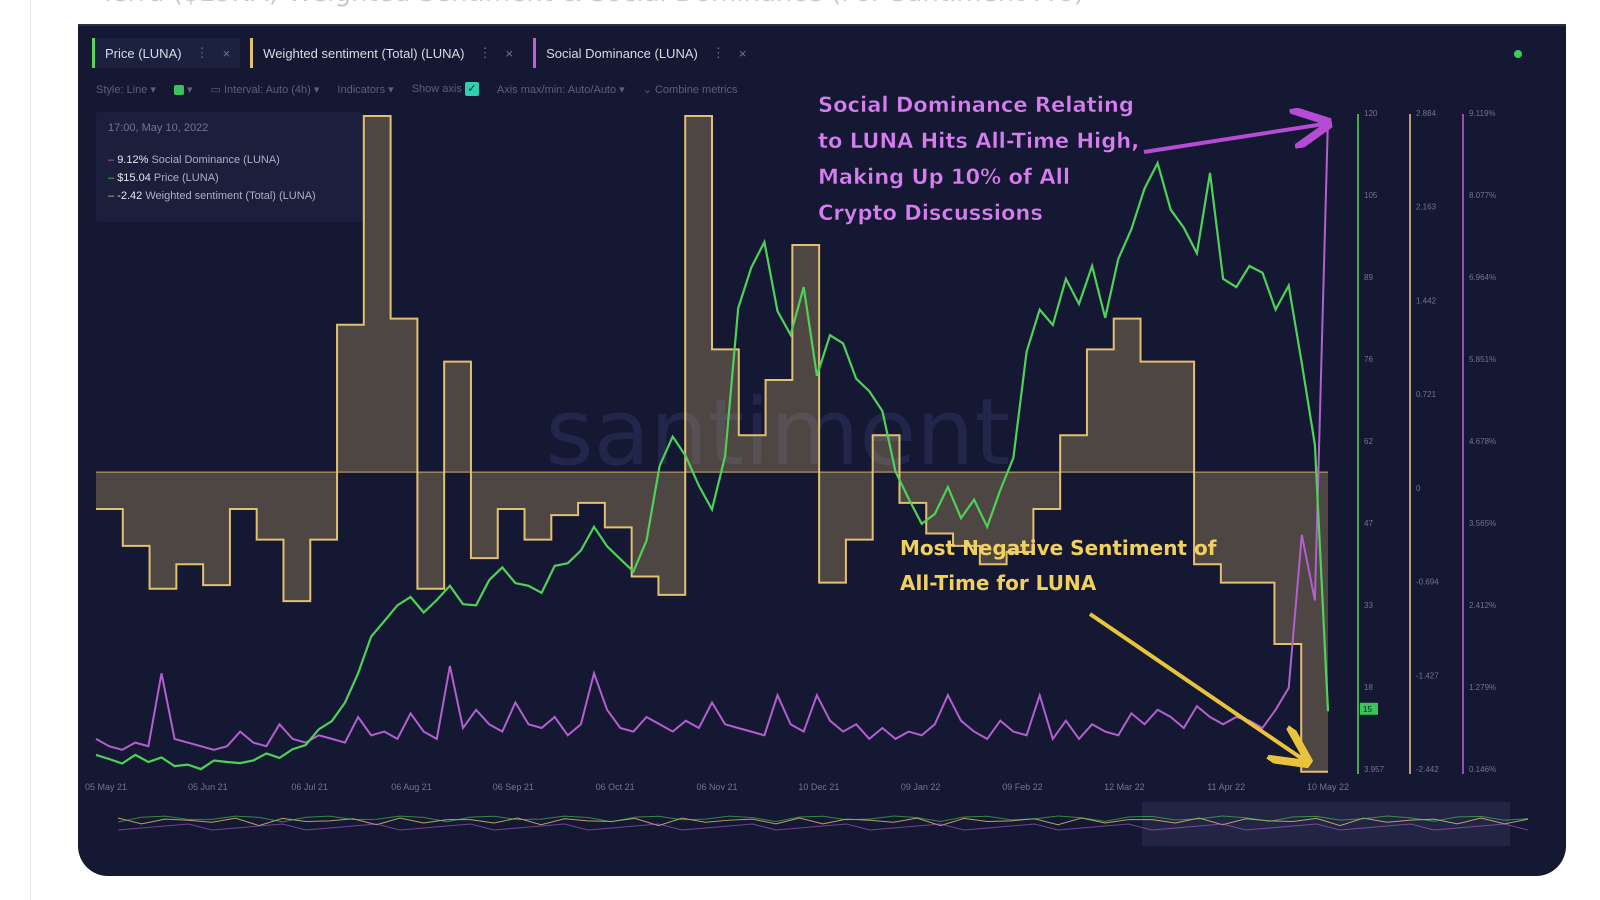 Image resolution: width=1600 pixels, height=900 pixels. Describe the element at coordinates (1058, 548) in the screenshot. I see `annotation-sentiment-line: Most Negative Sentiment of` at that location.